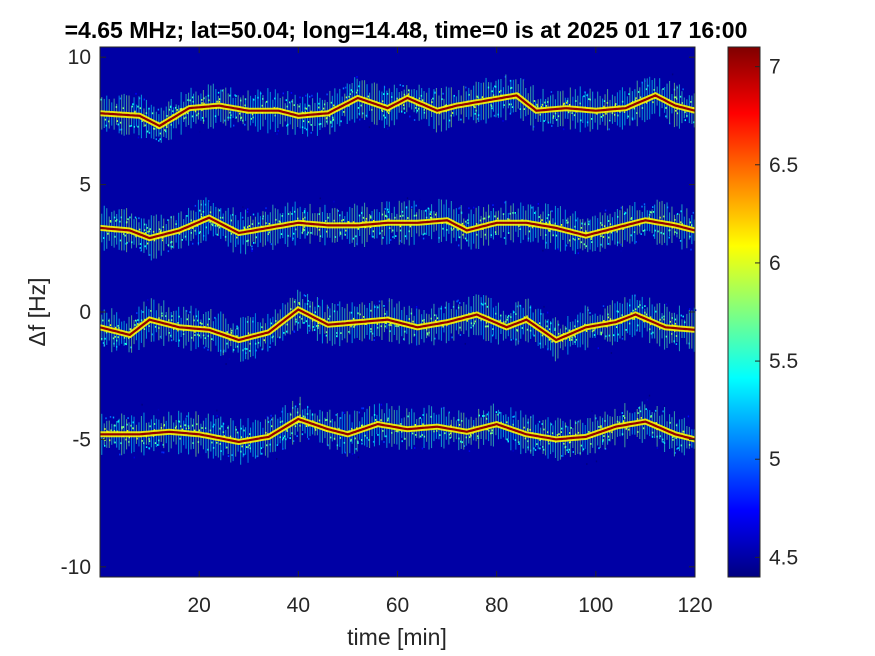  Describe the element at coordinates (694, 605) in the screenshot. I see `x-tick-label: 120` at that location.